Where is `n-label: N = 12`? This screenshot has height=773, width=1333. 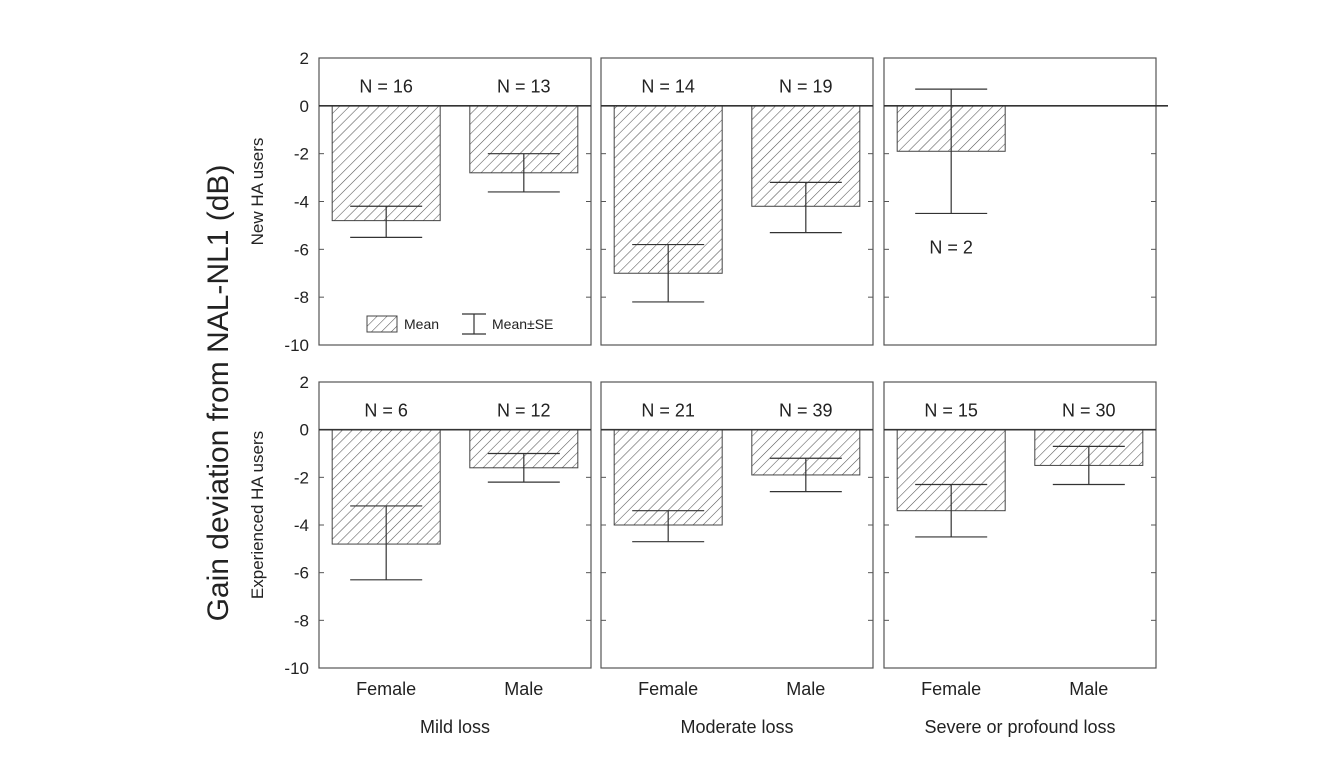 n-label: N = 12 is located at coordinates (524, 411).